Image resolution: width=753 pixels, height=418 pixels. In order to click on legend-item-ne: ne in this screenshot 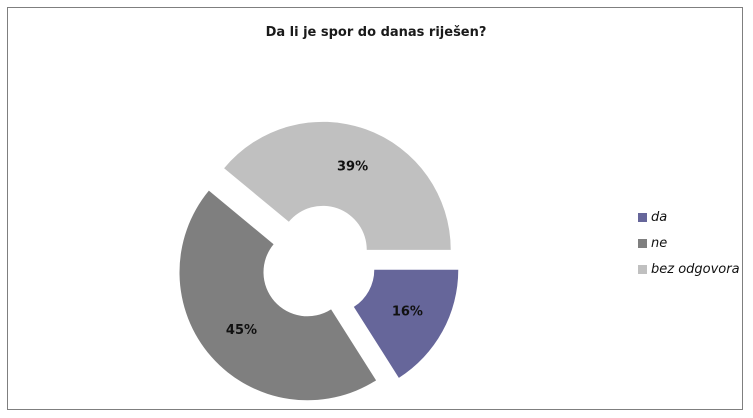, I will do `click(689, 243)`.